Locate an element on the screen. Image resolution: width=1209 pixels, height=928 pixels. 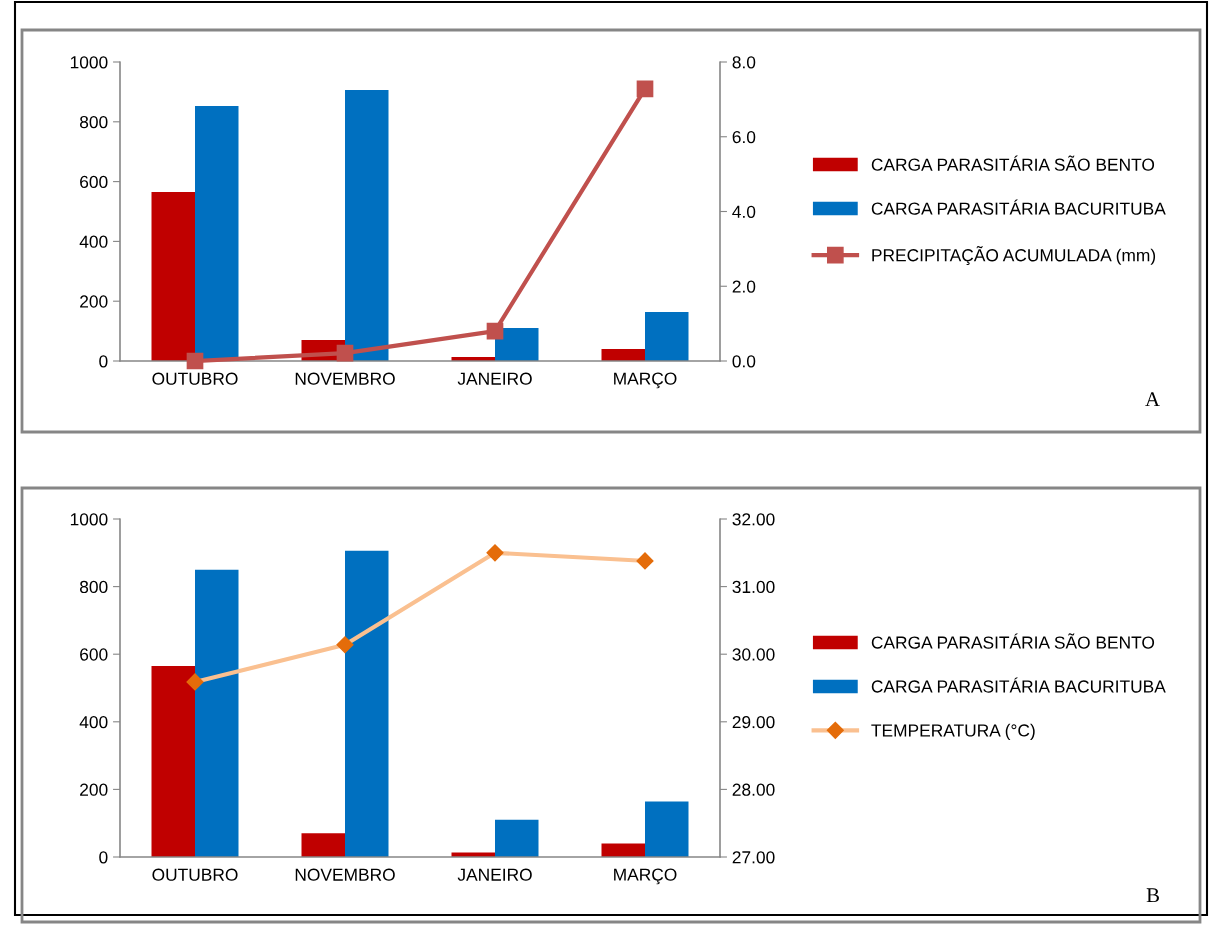
y2-tick-label: 8.0 is located at coordinates (744, 62).